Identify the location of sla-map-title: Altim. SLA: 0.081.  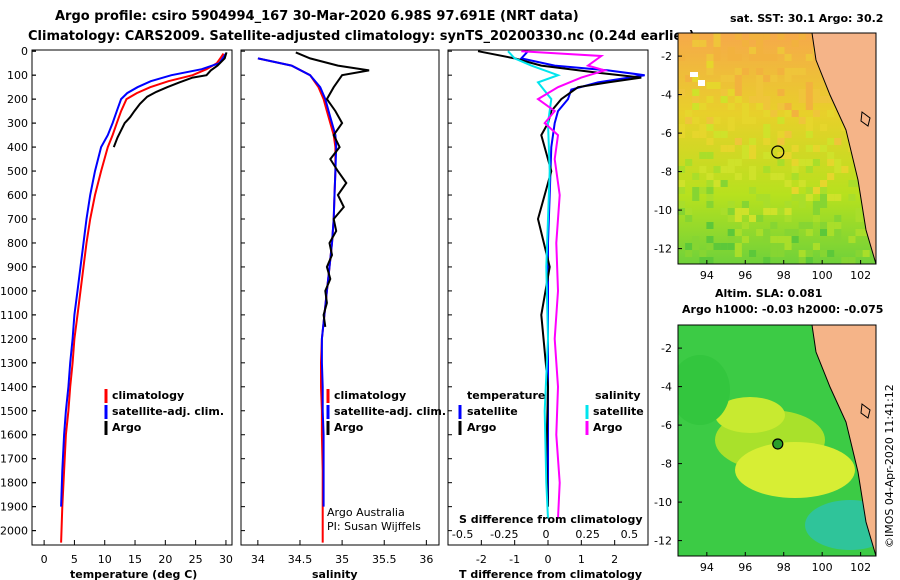
(768, 293).